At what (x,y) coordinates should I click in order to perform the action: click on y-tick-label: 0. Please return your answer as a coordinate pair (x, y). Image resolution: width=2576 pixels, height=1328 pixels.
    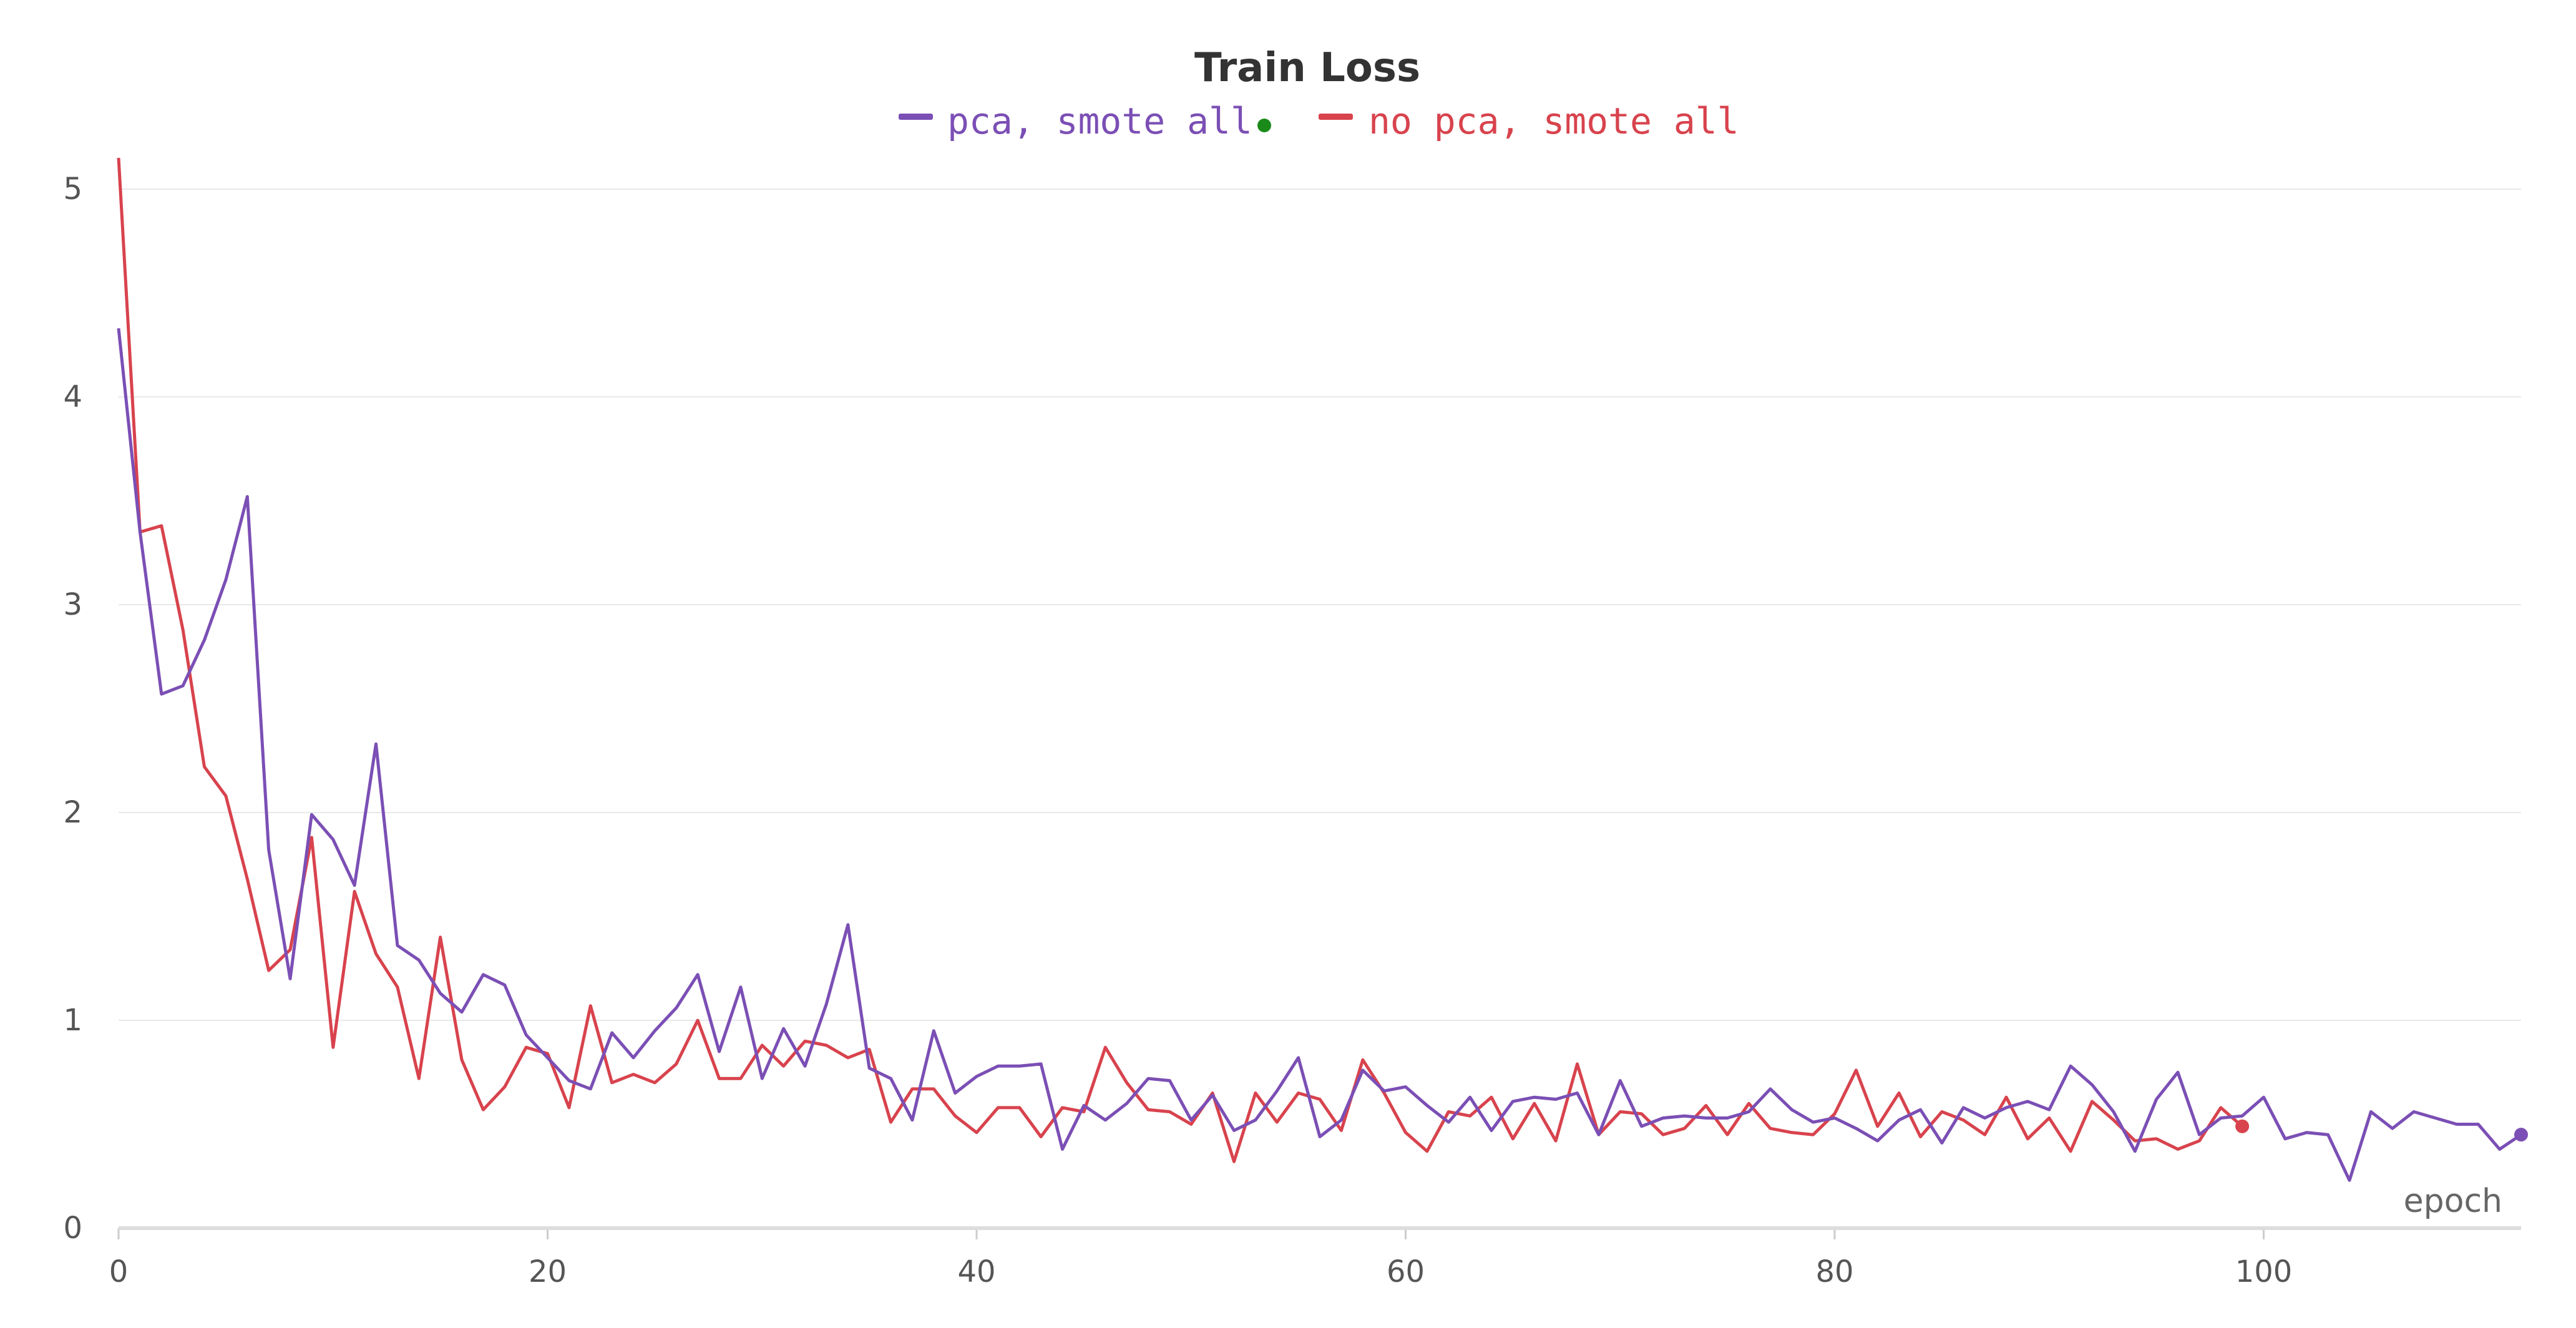
    Looking at the image, I should click on (72, 1228).